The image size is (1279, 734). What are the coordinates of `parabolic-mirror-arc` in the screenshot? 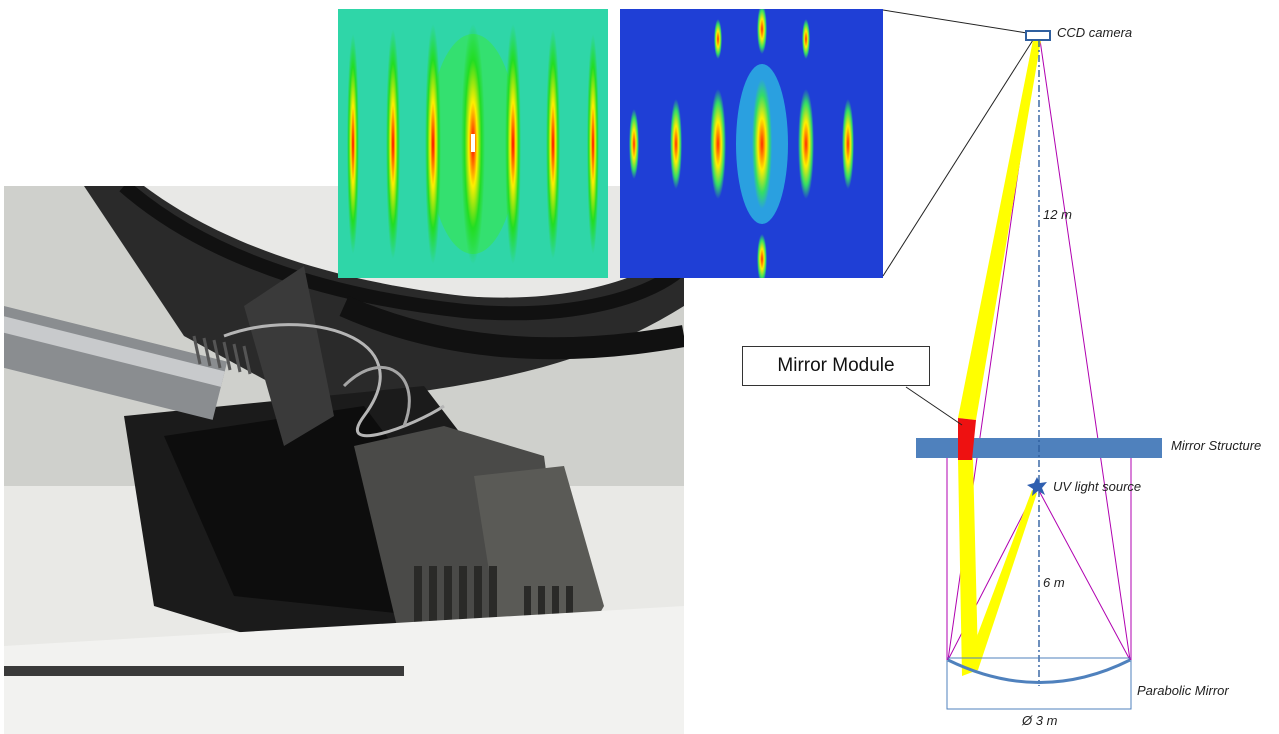 It's located at (1039, 671).